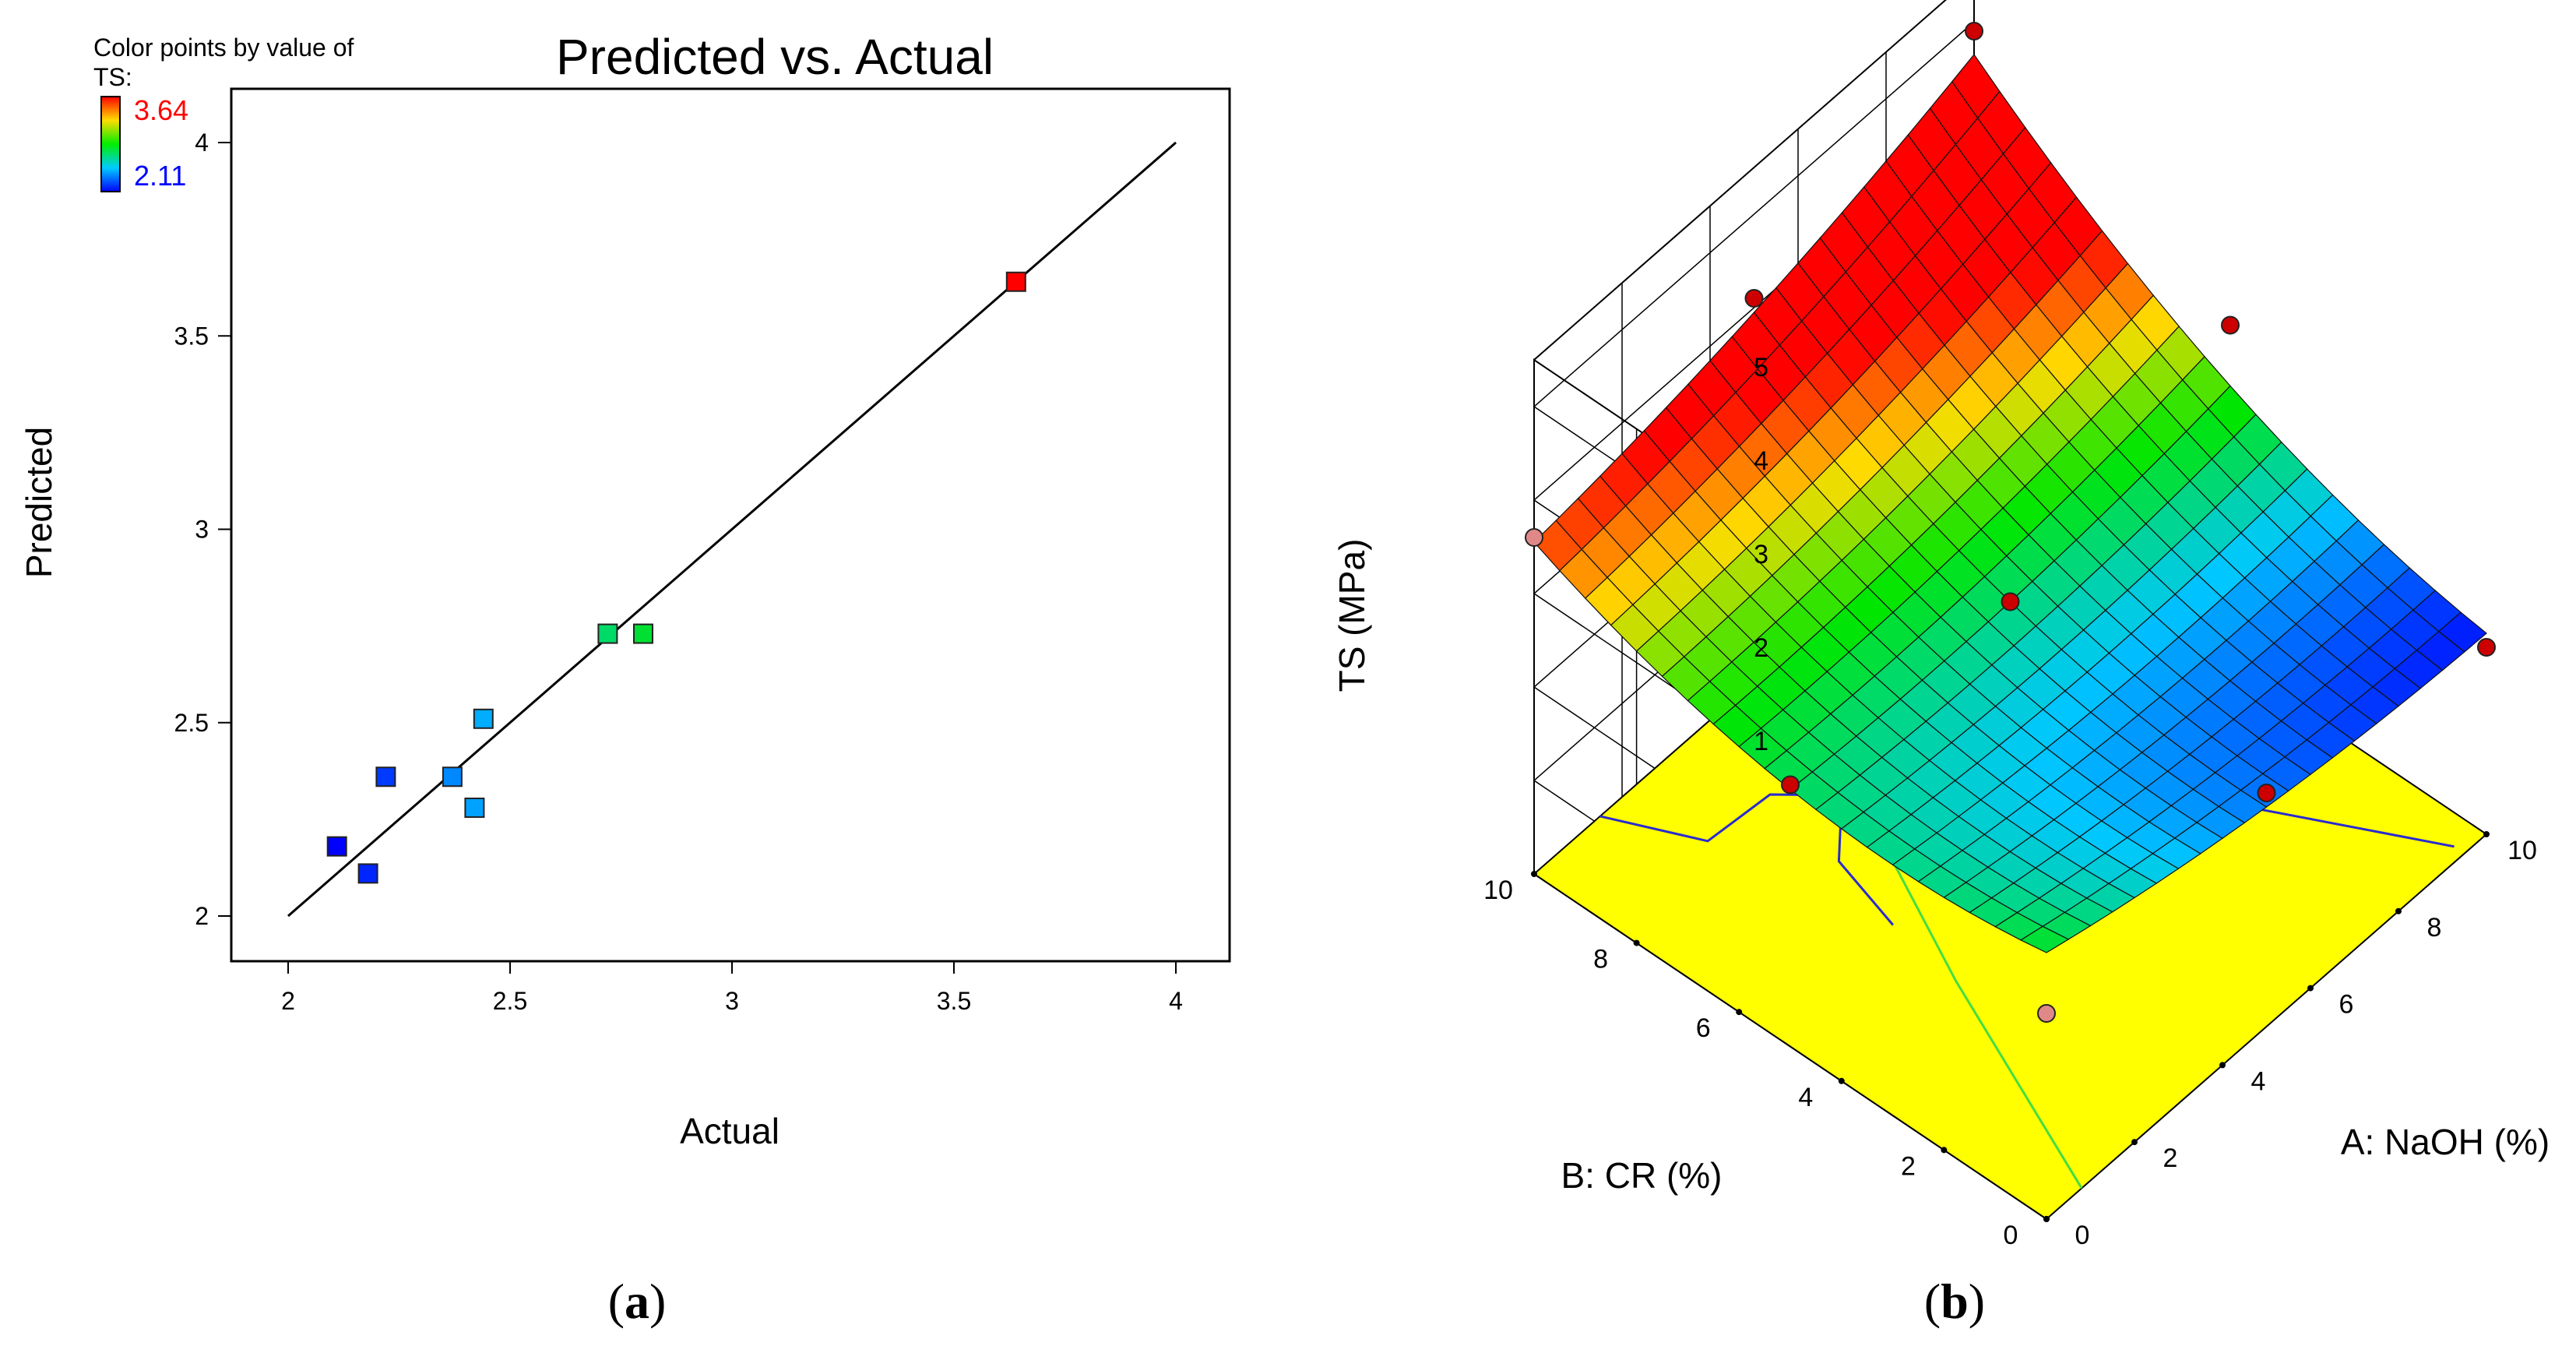 The height and width of the screenshot is (1353, 2576). I want to click on x-tick-label: 3, so click(732, 1001).